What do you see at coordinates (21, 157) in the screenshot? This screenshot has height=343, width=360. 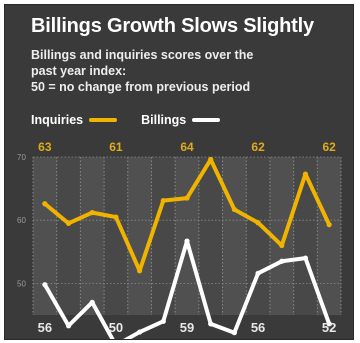 I see `y-tick-label: 70` at bounding box center [21, 157].